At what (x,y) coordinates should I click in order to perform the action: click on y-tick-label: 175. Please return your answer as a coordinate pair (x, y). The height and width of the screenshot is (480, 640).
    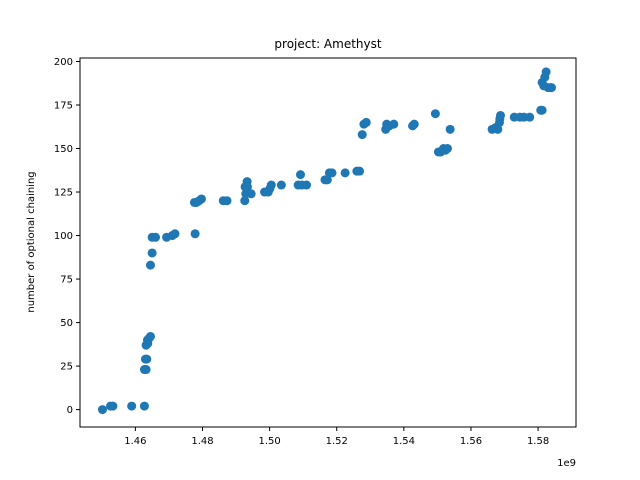
    Looking at the image, I should click on (63, 105).